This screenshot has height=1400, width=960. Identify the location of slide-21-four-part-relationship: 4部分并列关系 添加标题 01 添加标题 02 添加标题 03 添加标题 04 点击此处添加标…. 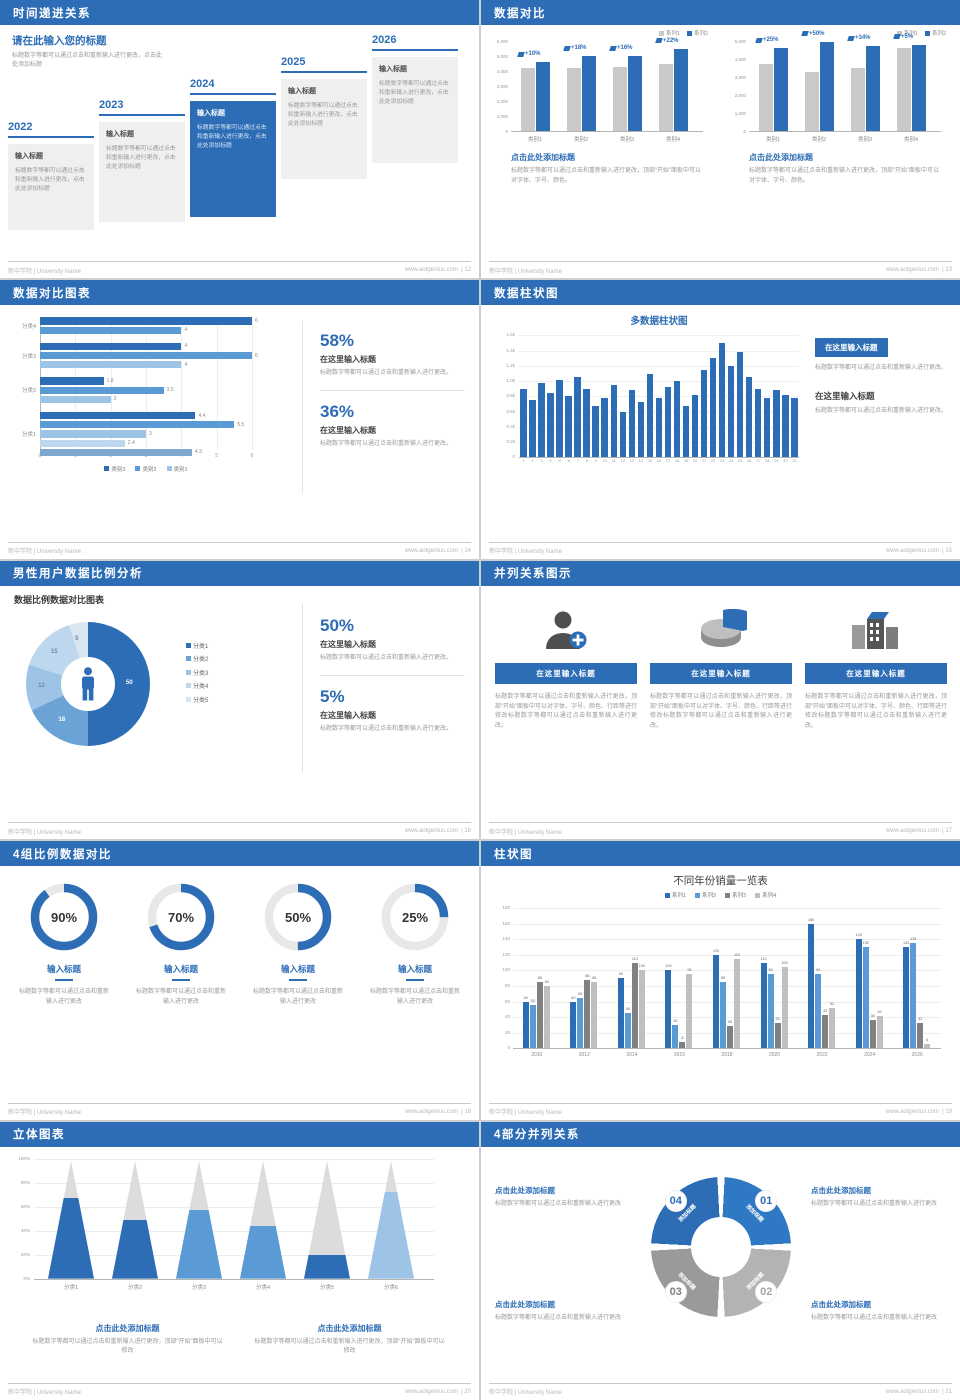
(720, 1260).